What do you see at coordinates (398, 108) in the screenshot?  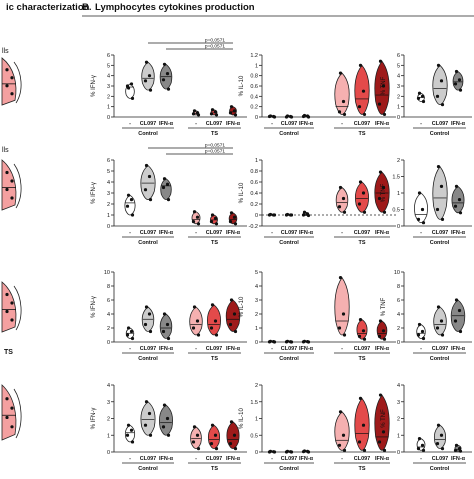 I see `y-tick-label: 1` at bounding box center [398, 108].